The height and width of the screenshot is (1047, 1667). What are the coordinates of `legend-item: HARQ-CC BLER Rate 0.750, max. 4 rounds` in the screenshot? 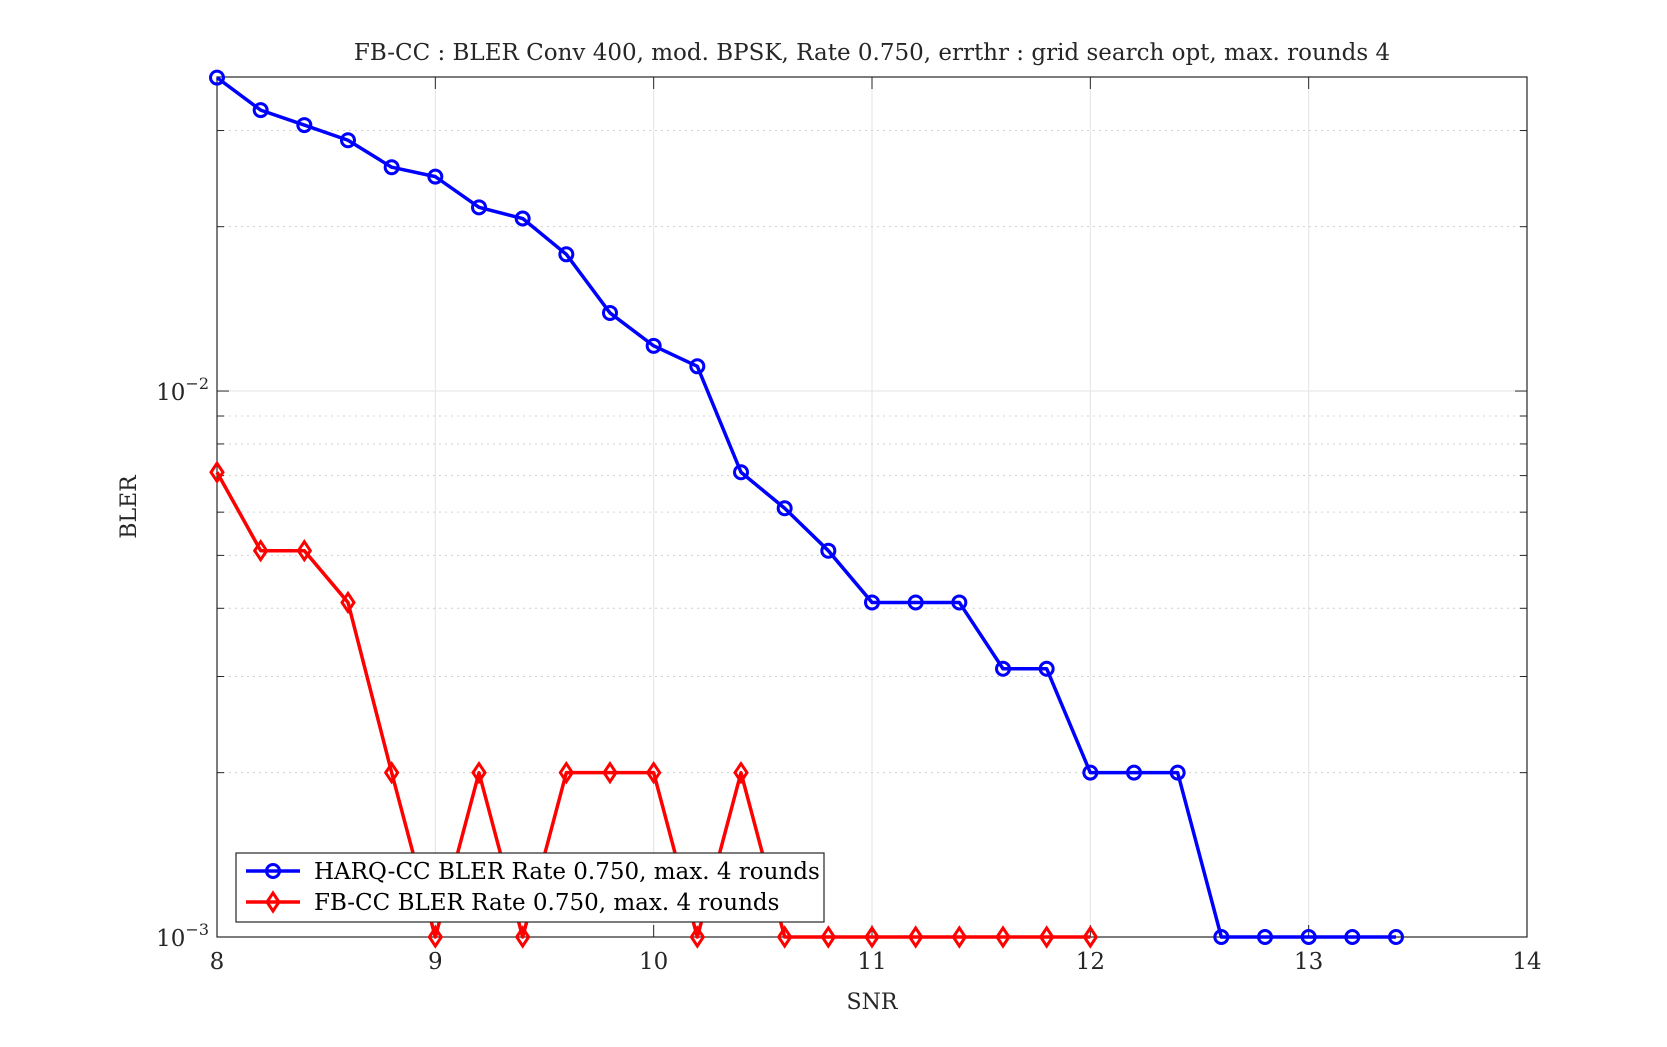 It's located at (533, 872).